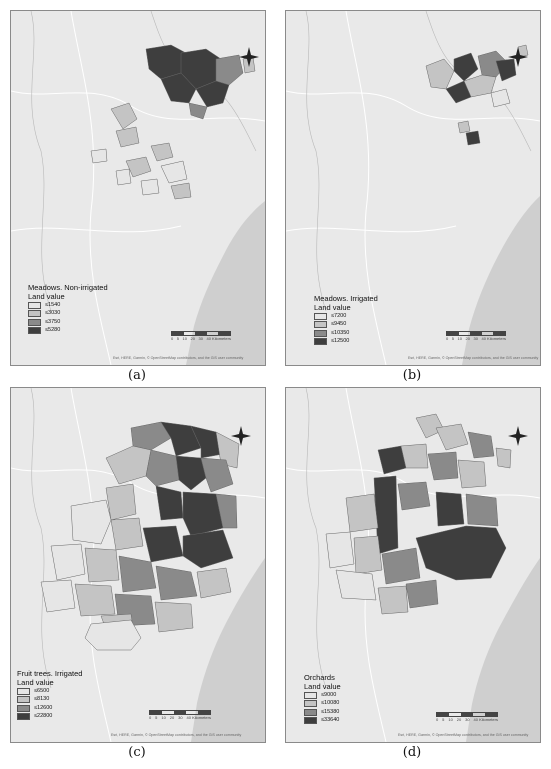  What do you see at coordinates (339, 315) in the screenshot?
I see `legend-label: ≤7200` at bounding box center [339, 315].